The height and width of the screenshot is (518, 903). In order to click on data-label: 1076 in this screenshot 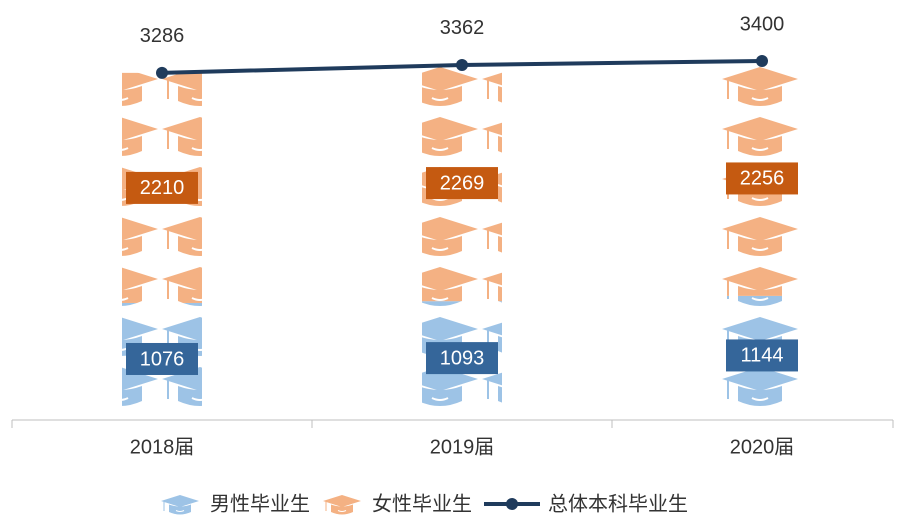, I will do `click(162, 359)`.